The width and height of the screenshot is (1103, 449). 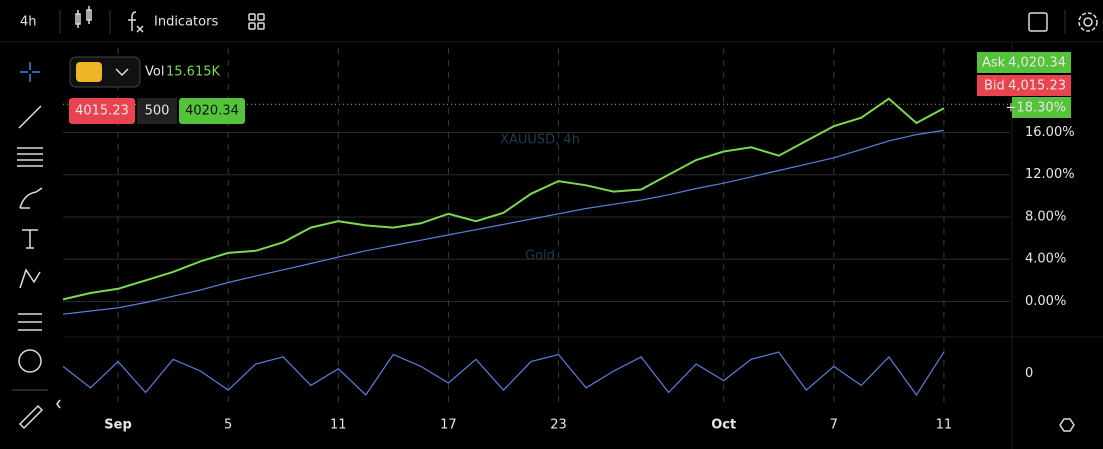 What do you see at coordinates (193, 72) in the screenshot?
I see `vol-value: 15.615K` at bounding box center [193, 72].